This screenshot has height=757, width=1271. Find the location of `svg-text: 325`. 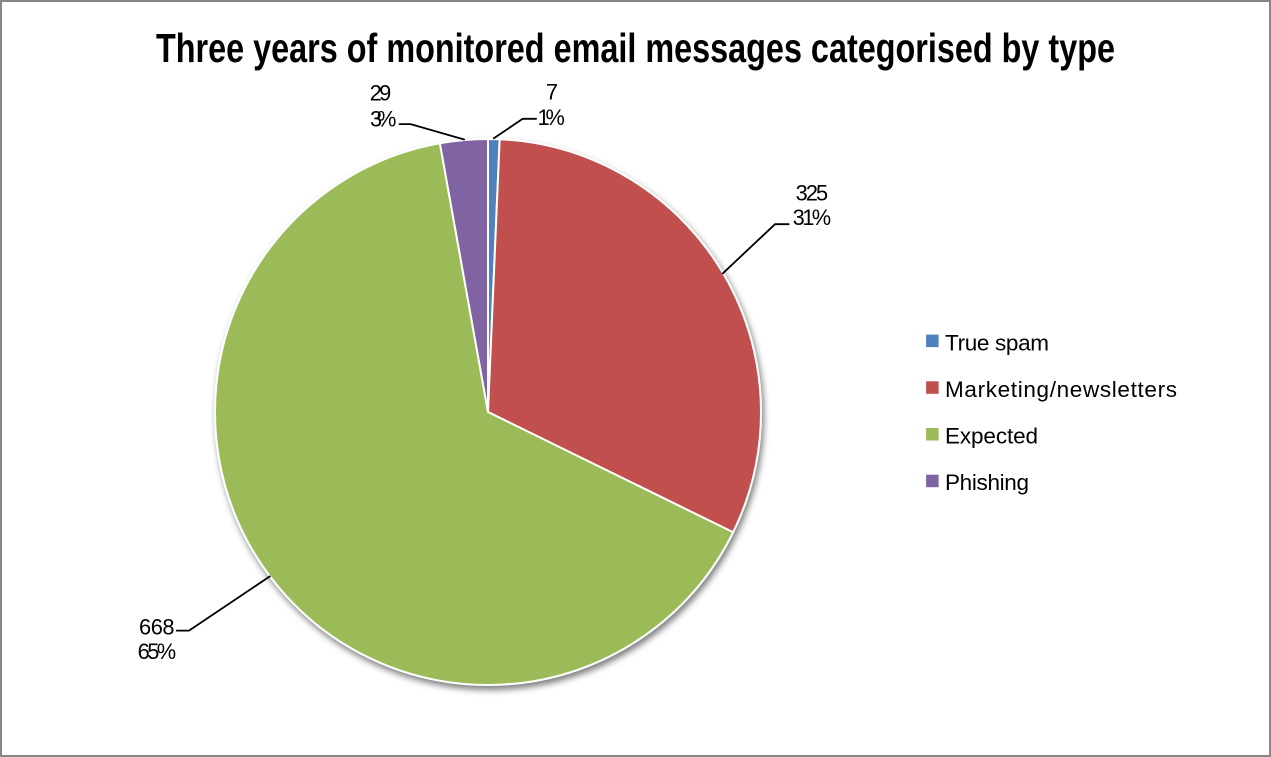

svg-text: 325 is located at coordinates (812, 193).